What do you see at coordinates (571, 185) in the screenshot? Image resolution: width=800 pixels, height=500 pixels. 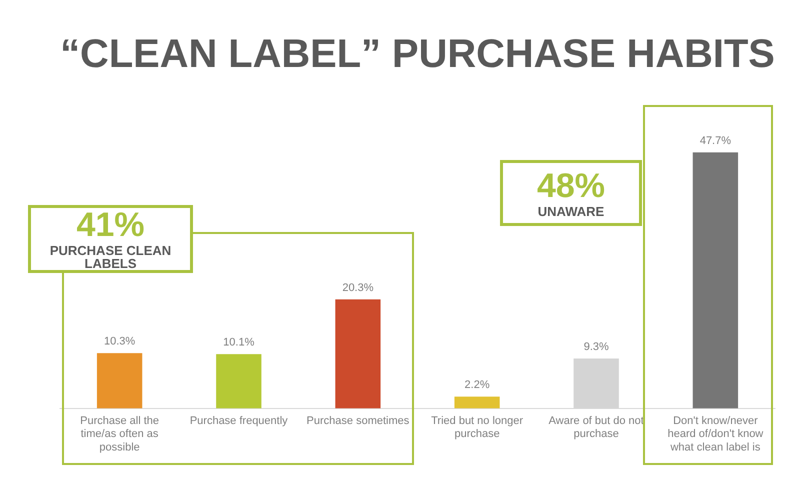 I see `annotation: 48%` at bounding box center [571, 185].